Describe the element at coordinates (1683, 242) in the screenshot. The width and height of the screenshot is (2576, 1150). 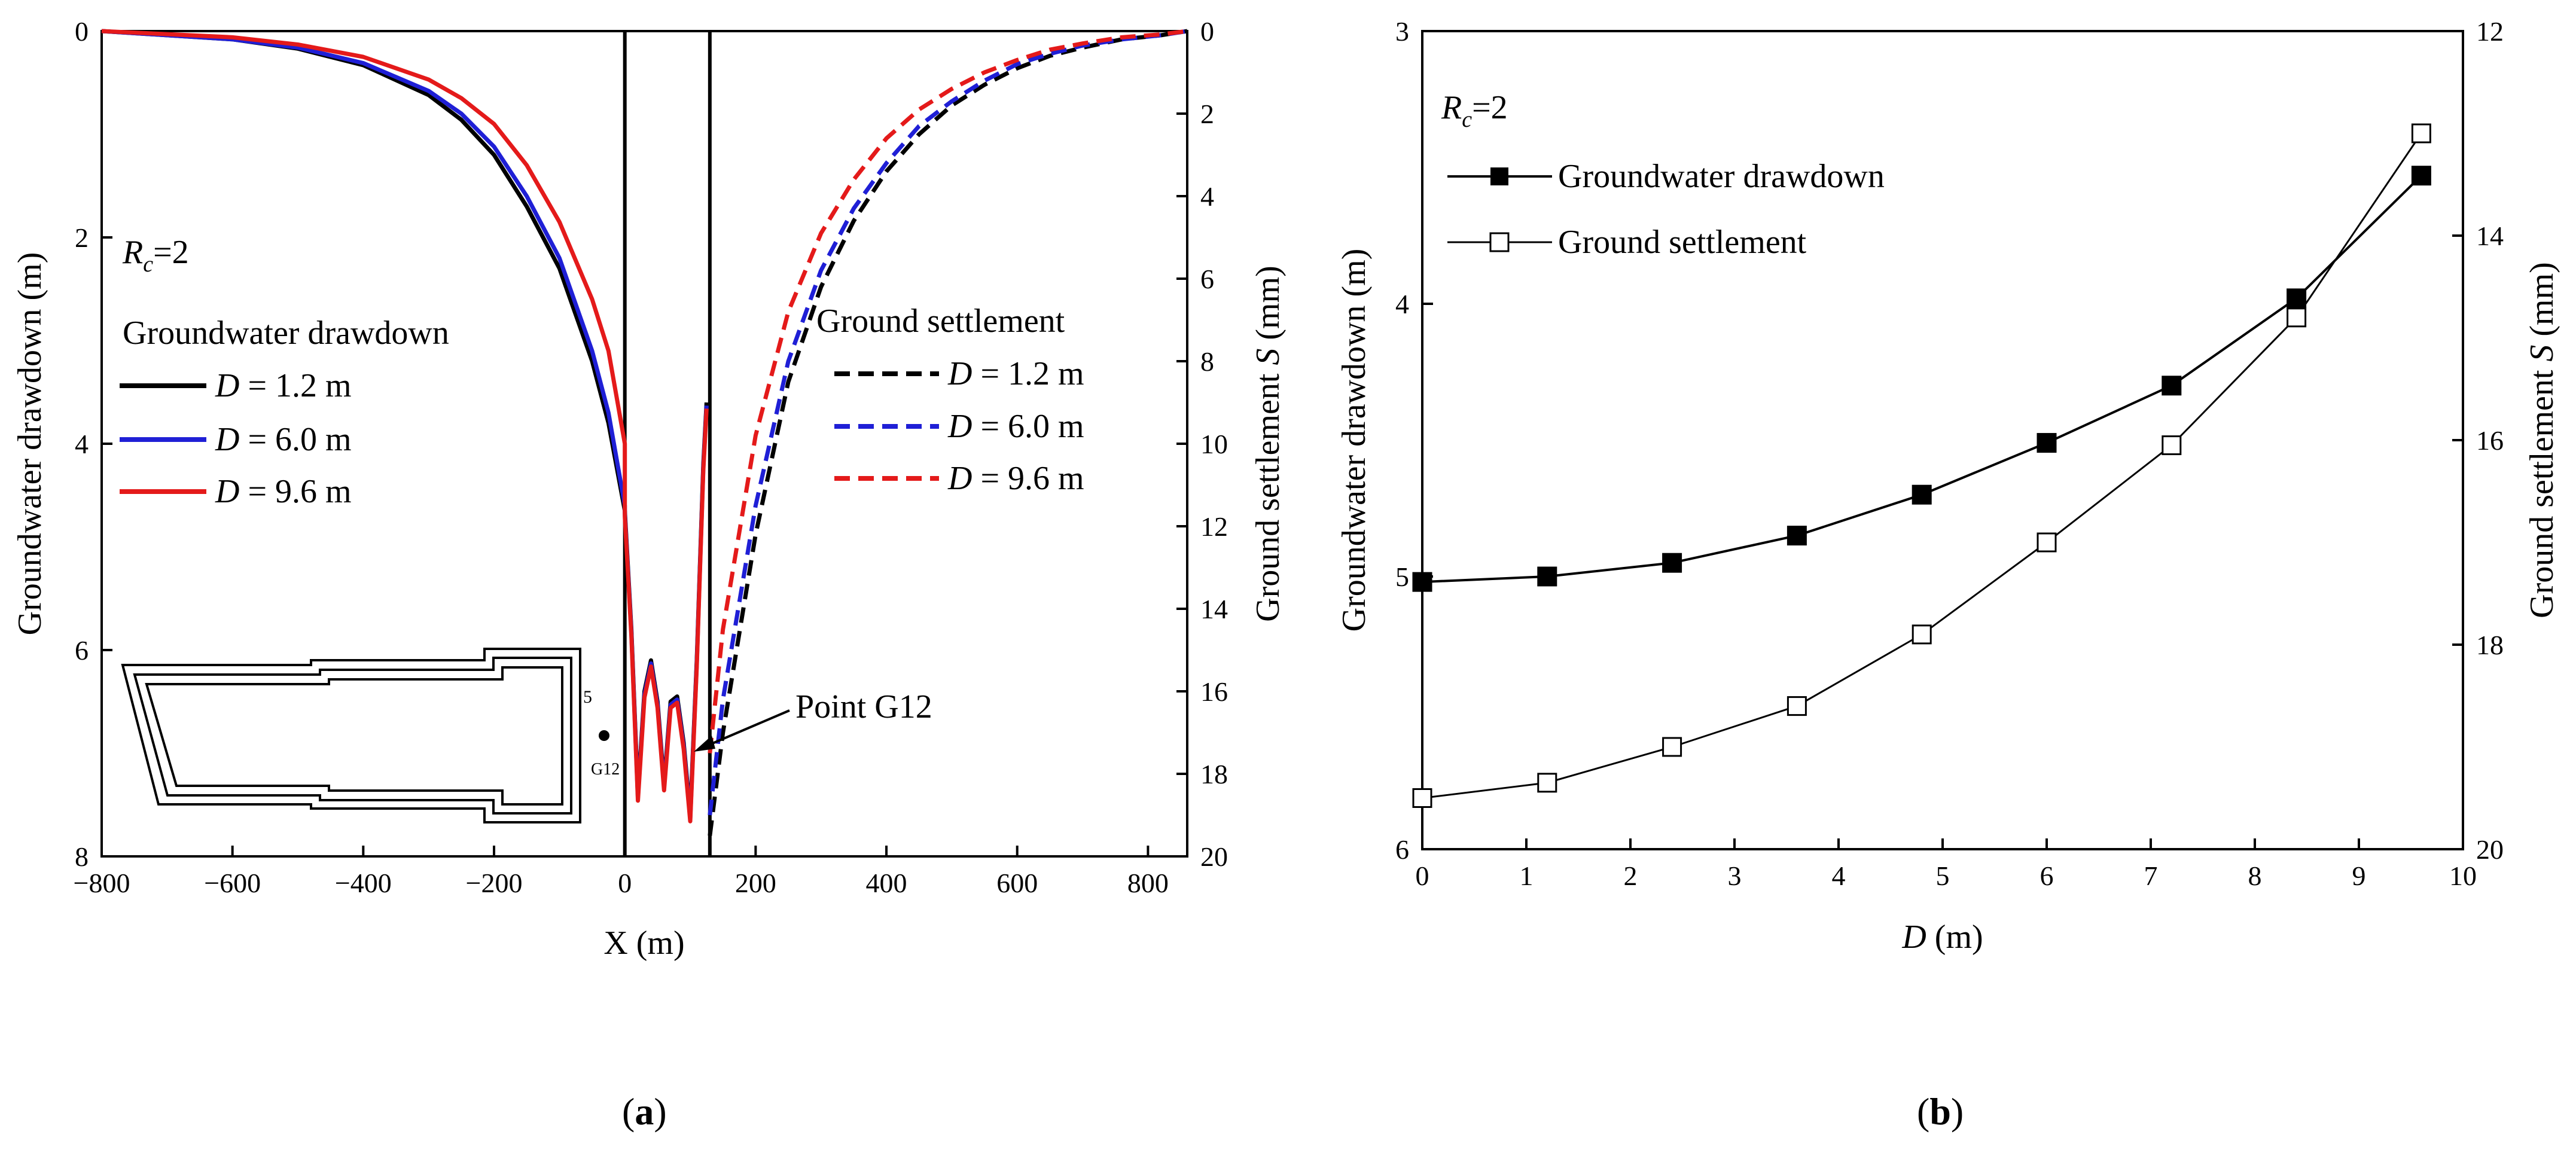
I see `legend-entry-settlement: Ground settlement` at that location.